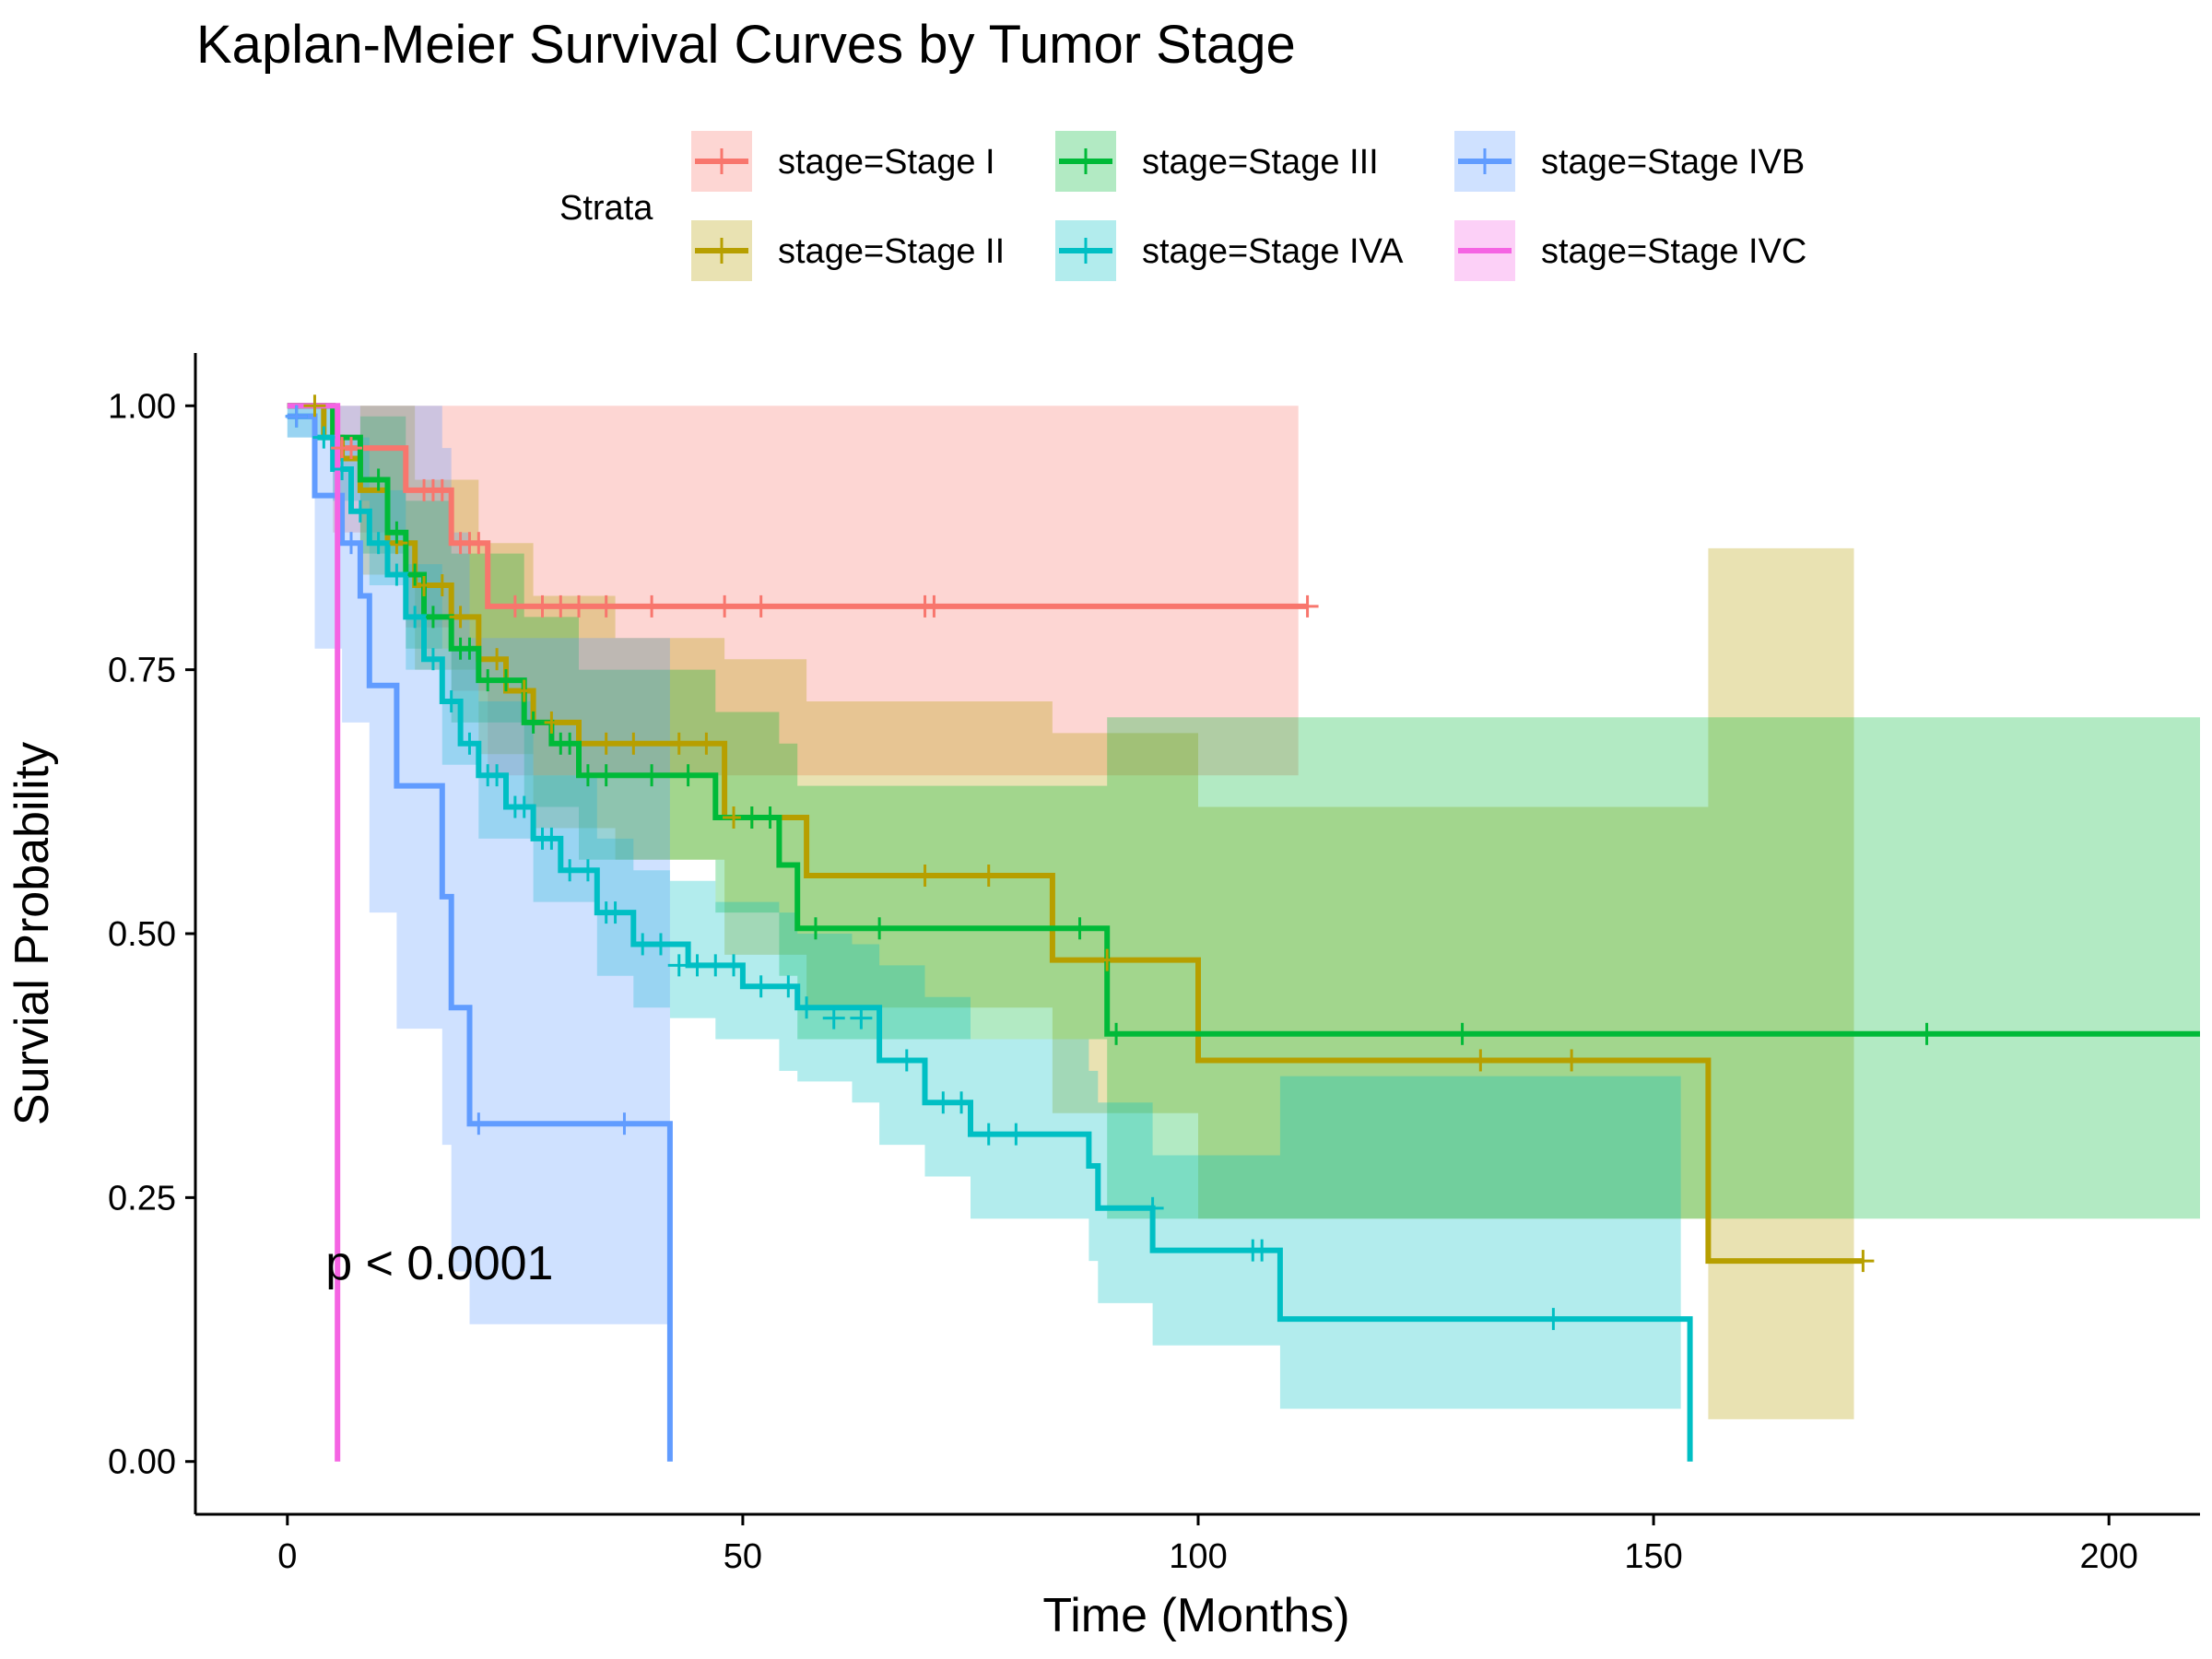 The image size is (2212, 1659). What do you see at coordinates (1195, 1615) in the screenshot?
I see `x-axis-title: Time (Months)` at bounding box center [1195, 1615].